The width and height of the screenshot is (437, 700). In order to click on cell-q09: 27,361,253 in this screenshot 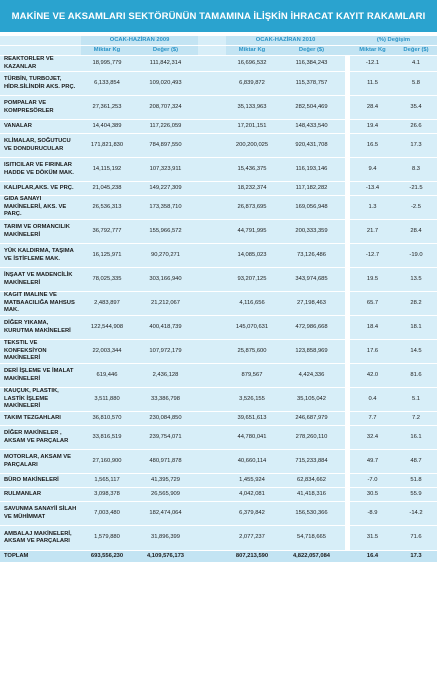, I will do `click(107, 107)`.